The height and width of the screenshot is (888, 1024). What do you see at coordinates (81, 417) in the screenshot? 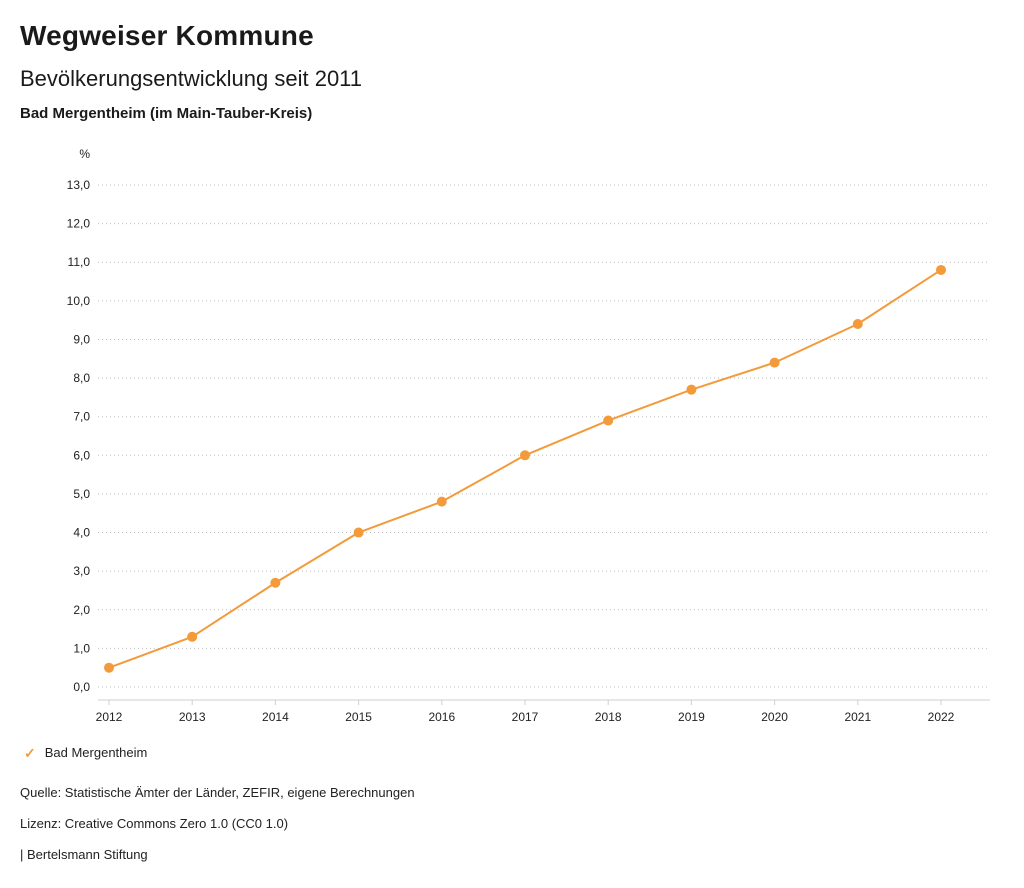
I see `y-tick-label: 7,0` at bounding box center [81, 417].